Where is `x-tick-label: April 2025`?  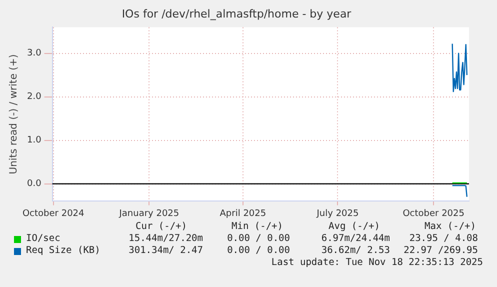
x-tick-label: April 2025 is located at coordinates (243, 213).